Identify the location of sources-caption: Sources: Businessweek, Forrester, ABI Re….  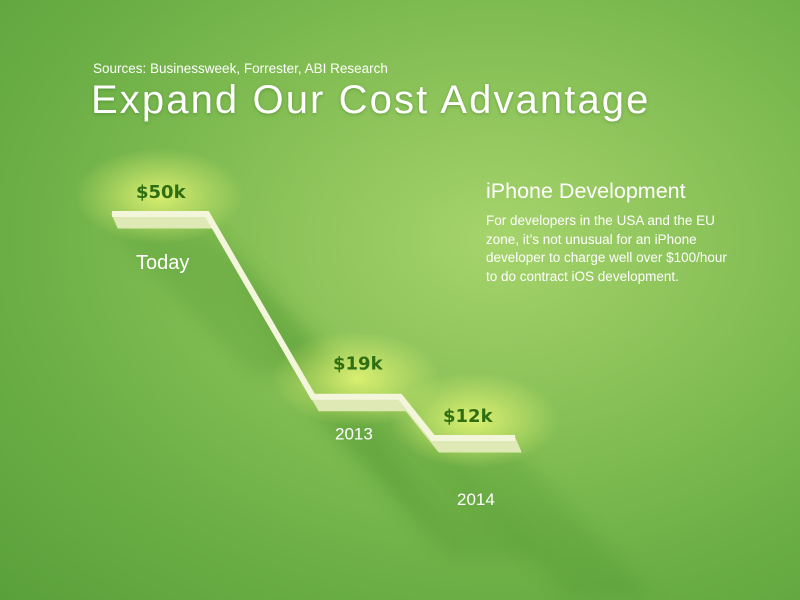
(240, 68).